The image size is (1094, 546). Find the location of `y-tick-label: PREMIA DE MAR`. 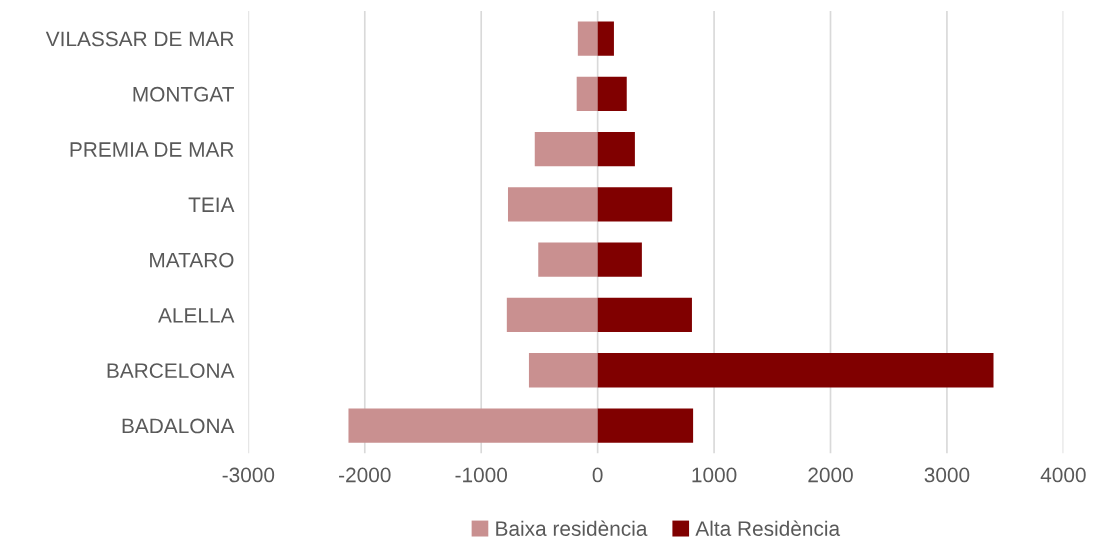

y-tick-label: PREMIA DE MAR is located at coordinates (152, 149).